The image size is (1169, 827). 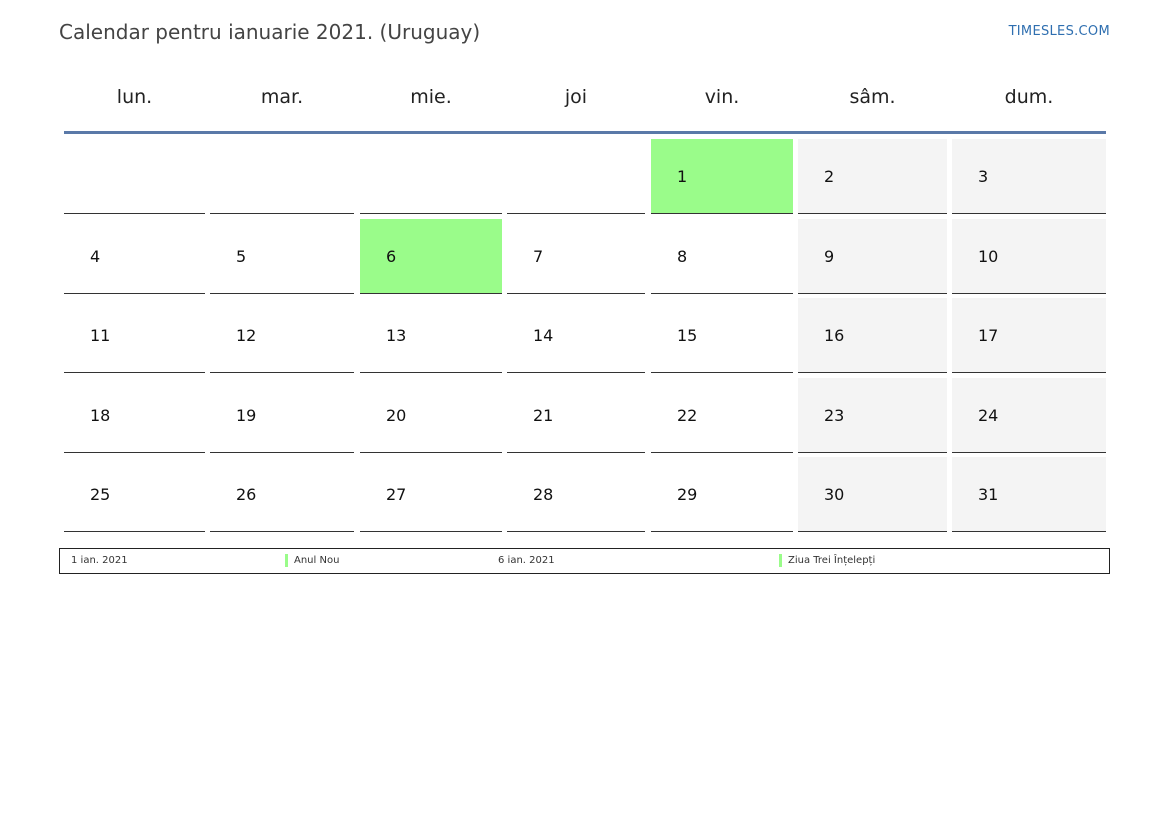 I want to click on brand-link: TIMESLES.COM, so click(x=1059, y=31).